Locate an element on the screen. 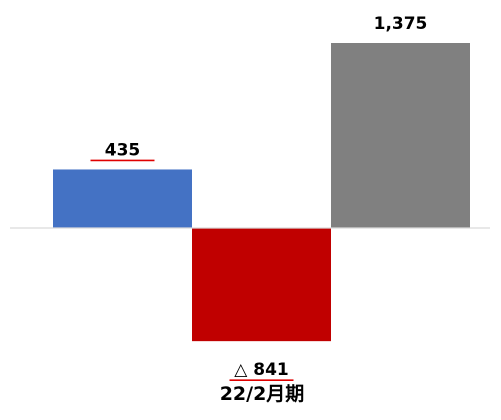  data-label-2: △ 841 is located at coordinates (261, 370).